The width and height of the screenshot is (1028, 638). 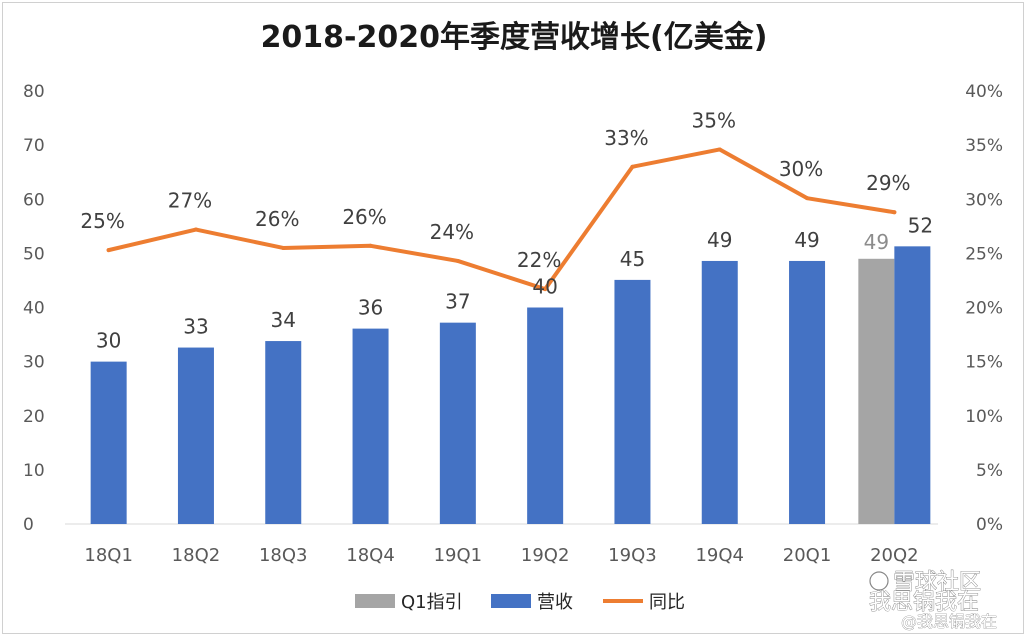 I want to click on x-tick-label: 20Q2, so click(x=894, y=555).